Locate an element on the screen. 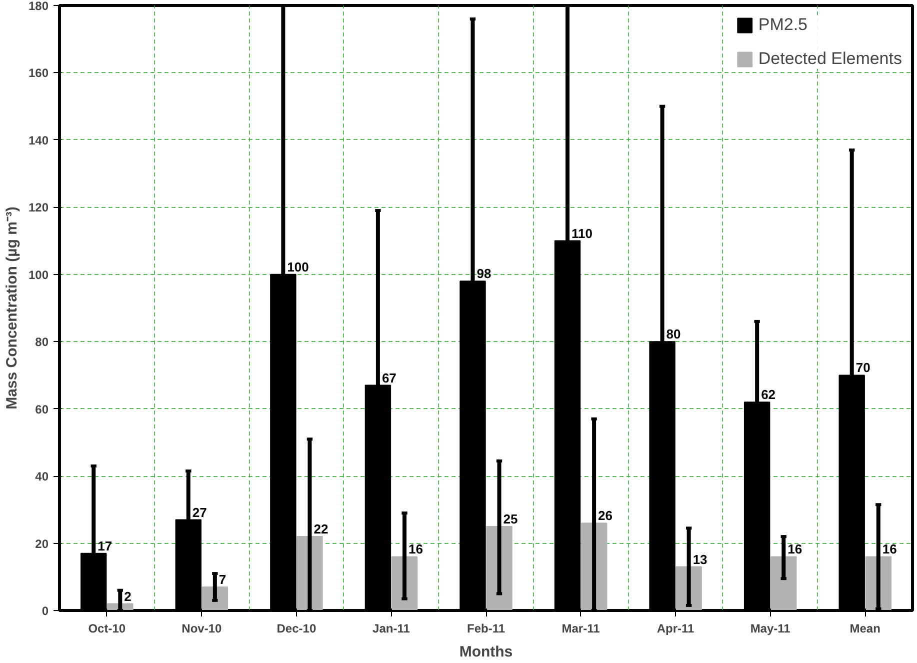 The width and height of the screenshot is (917, 663). data-label: 62 is located at coordinates (768, 394).